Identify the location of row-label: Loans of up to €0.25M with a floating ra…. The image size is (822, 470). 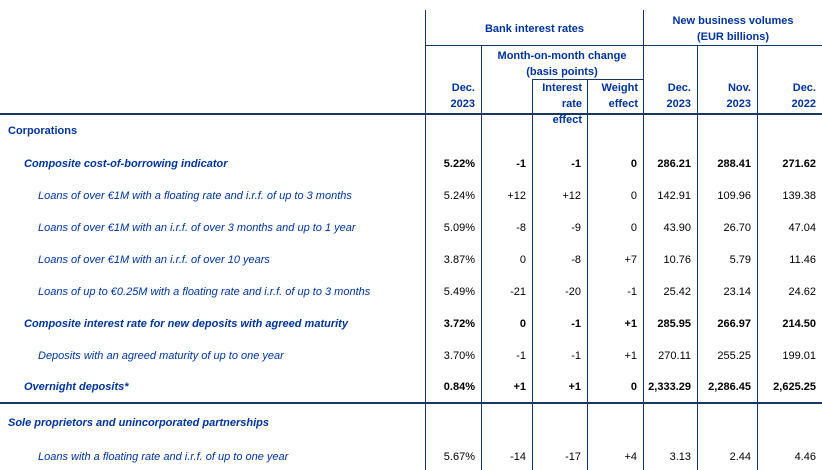
(204, 292).